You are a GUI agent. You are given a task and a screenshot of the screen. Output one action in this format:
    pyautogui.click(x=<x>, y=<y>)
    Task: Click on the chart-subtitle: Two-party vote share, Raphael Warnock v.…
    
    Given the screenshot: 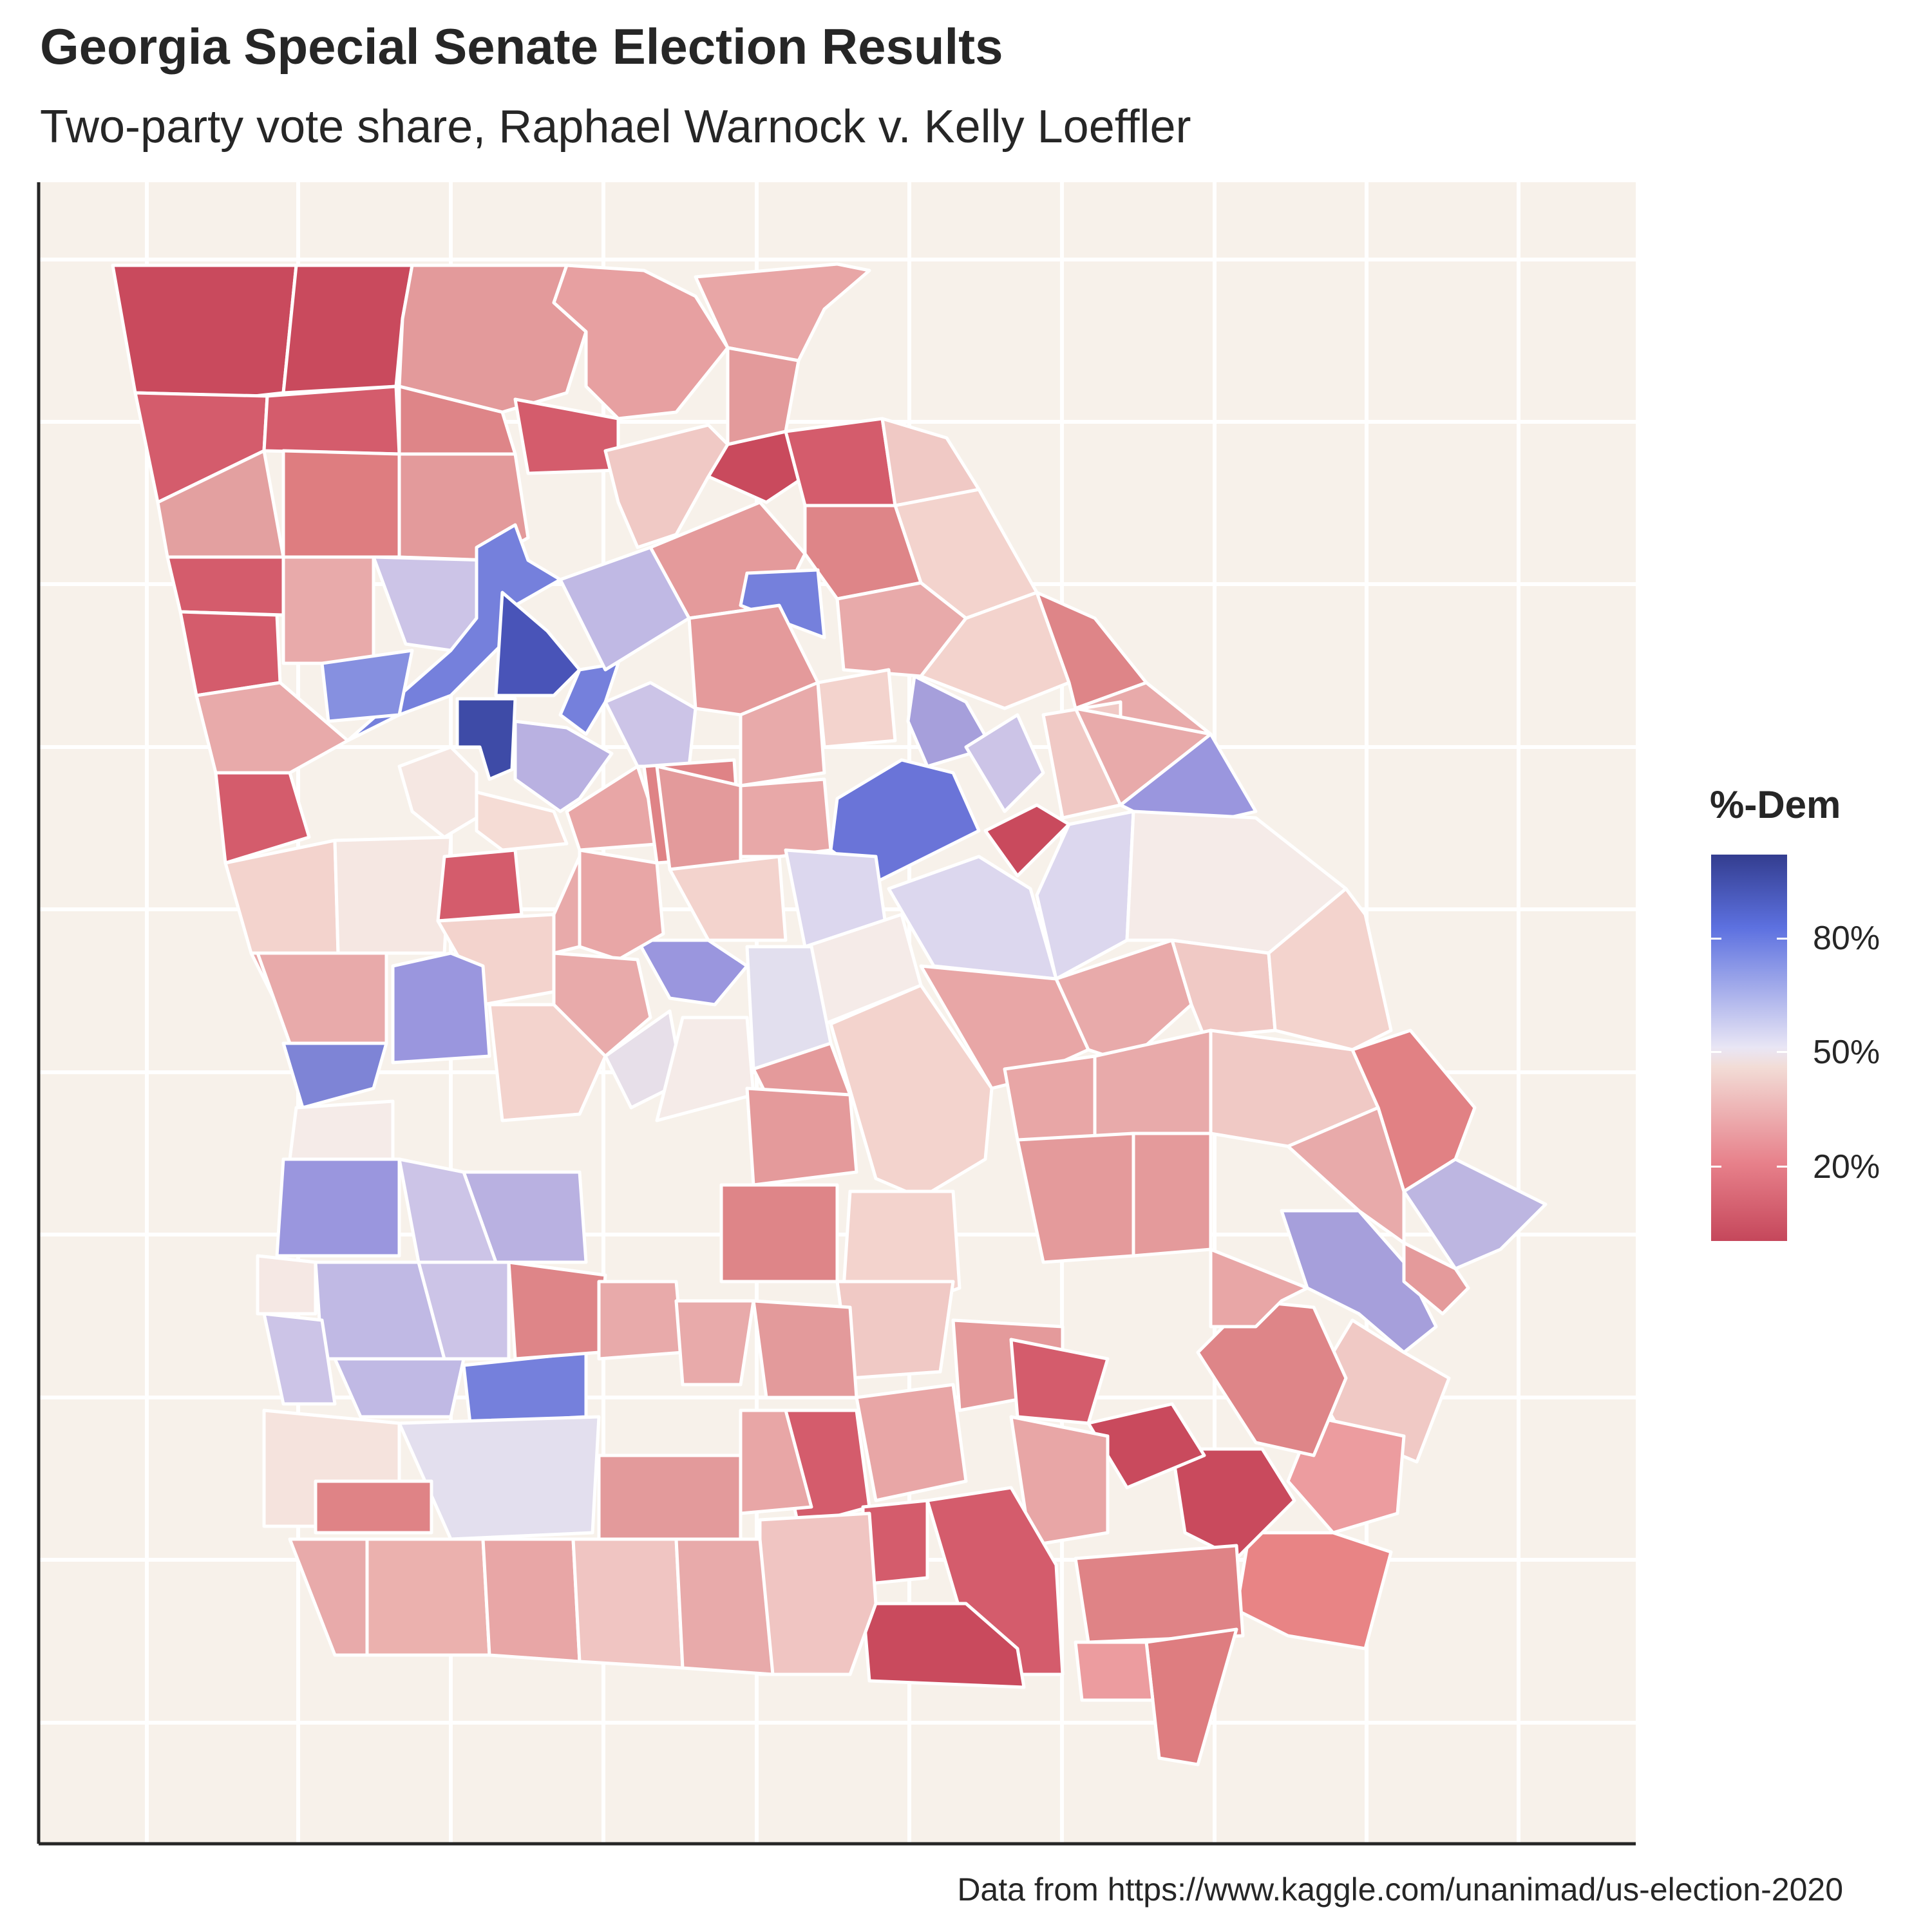 What is the action you would take?
    pyautogui.click(x=615, y=127)
    